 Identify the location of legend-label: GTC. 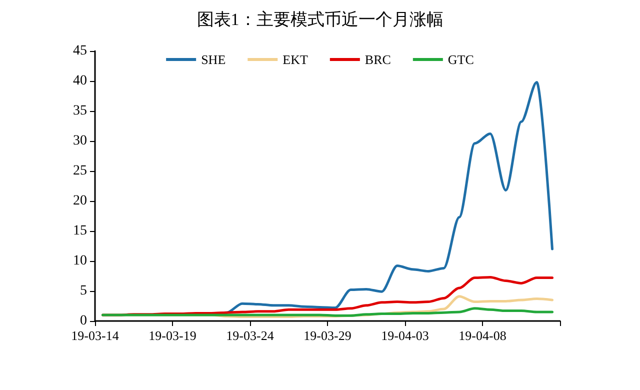
(461, 59).